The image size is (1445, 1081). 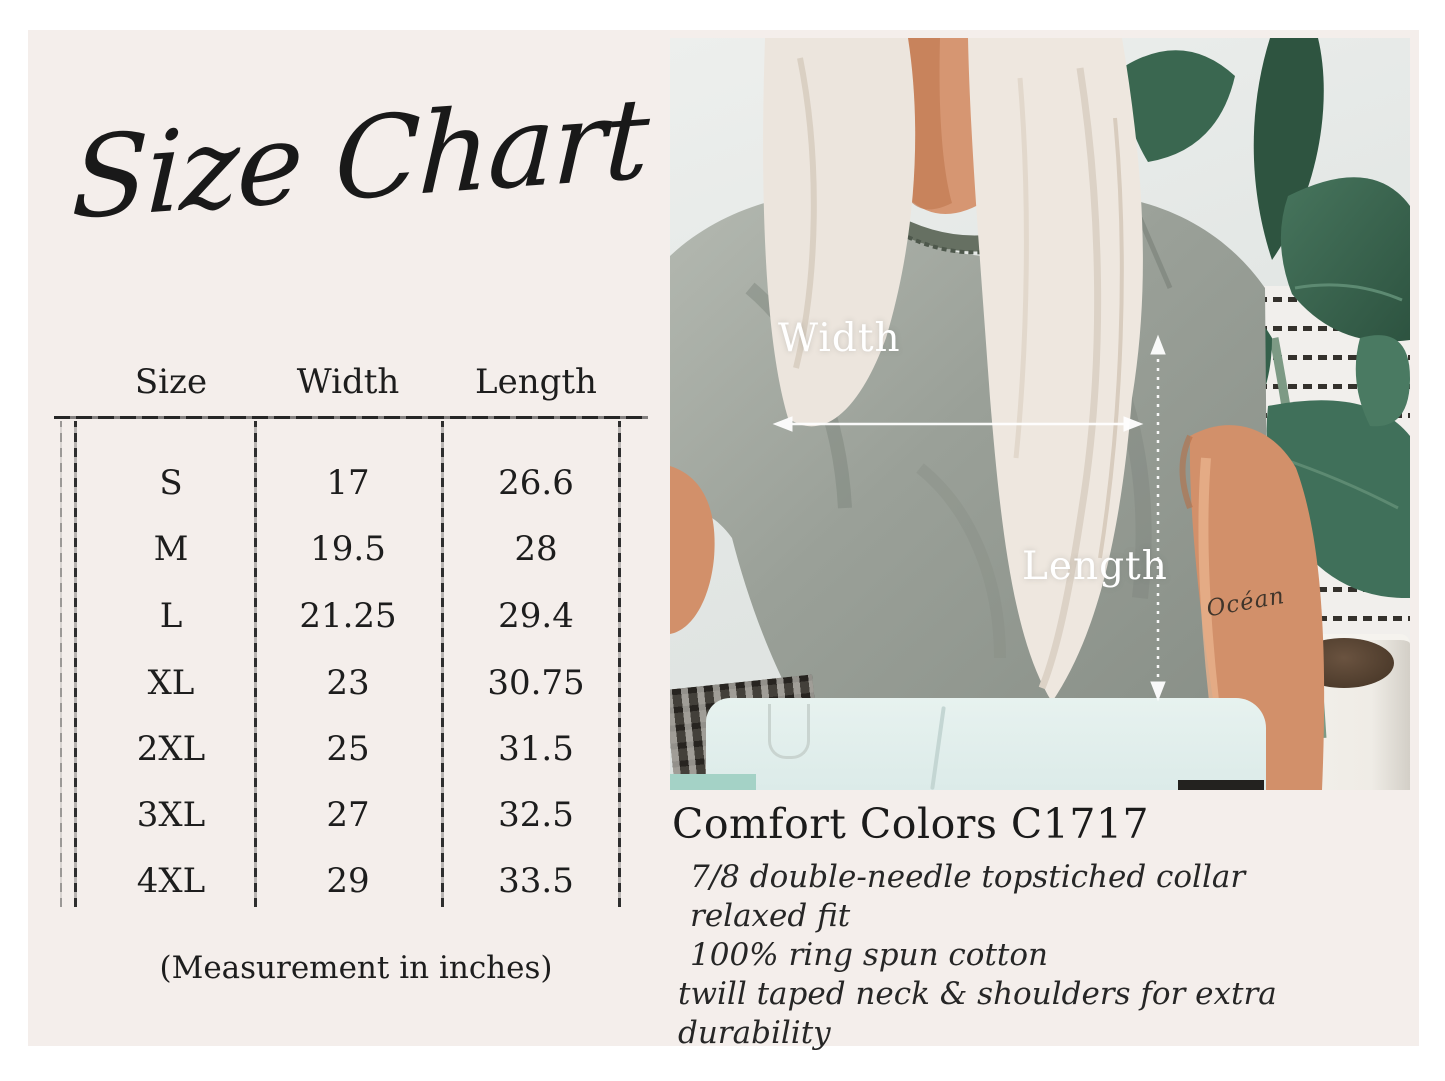 What do you see at coordinates (348, 382) in the screenshot?
I see `table-header-width: Width` at bounding box center [348, 382].